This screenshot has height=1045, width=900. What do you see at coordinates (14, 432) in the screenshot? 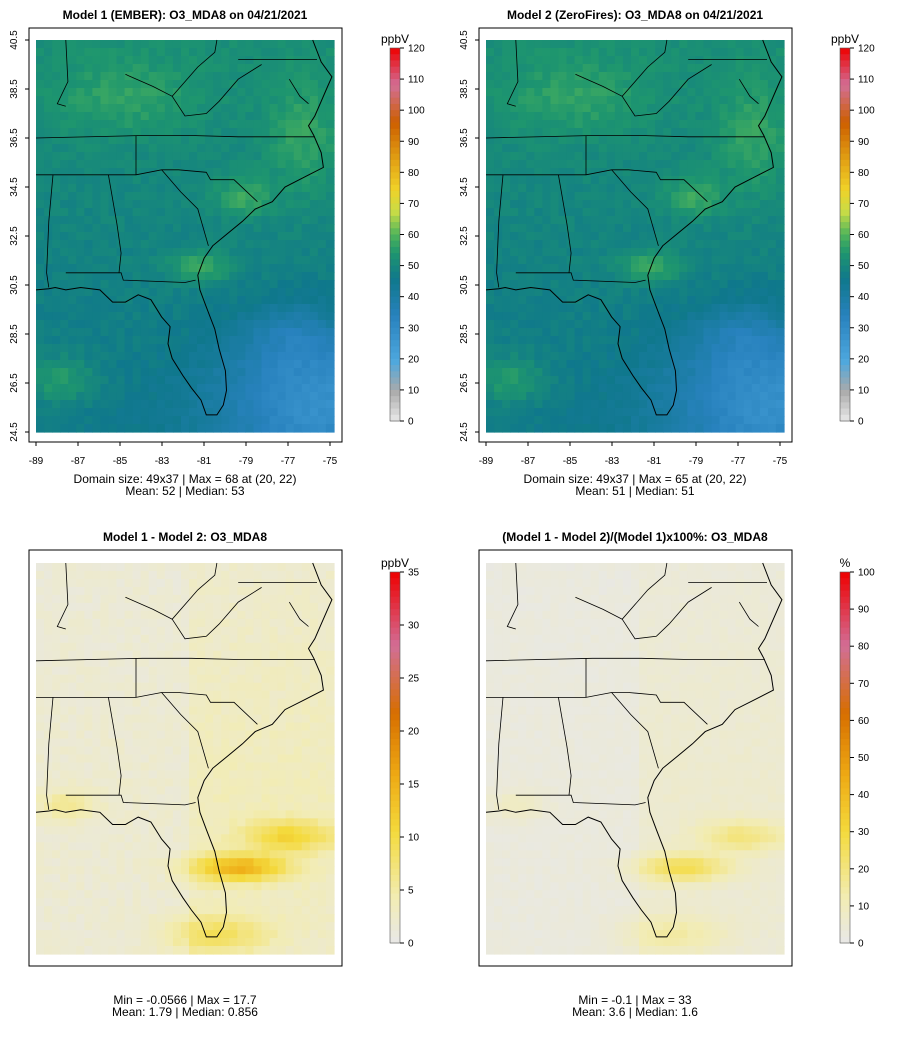
I see `y-tick-label: 24.5` at bounding box center [14, 432].